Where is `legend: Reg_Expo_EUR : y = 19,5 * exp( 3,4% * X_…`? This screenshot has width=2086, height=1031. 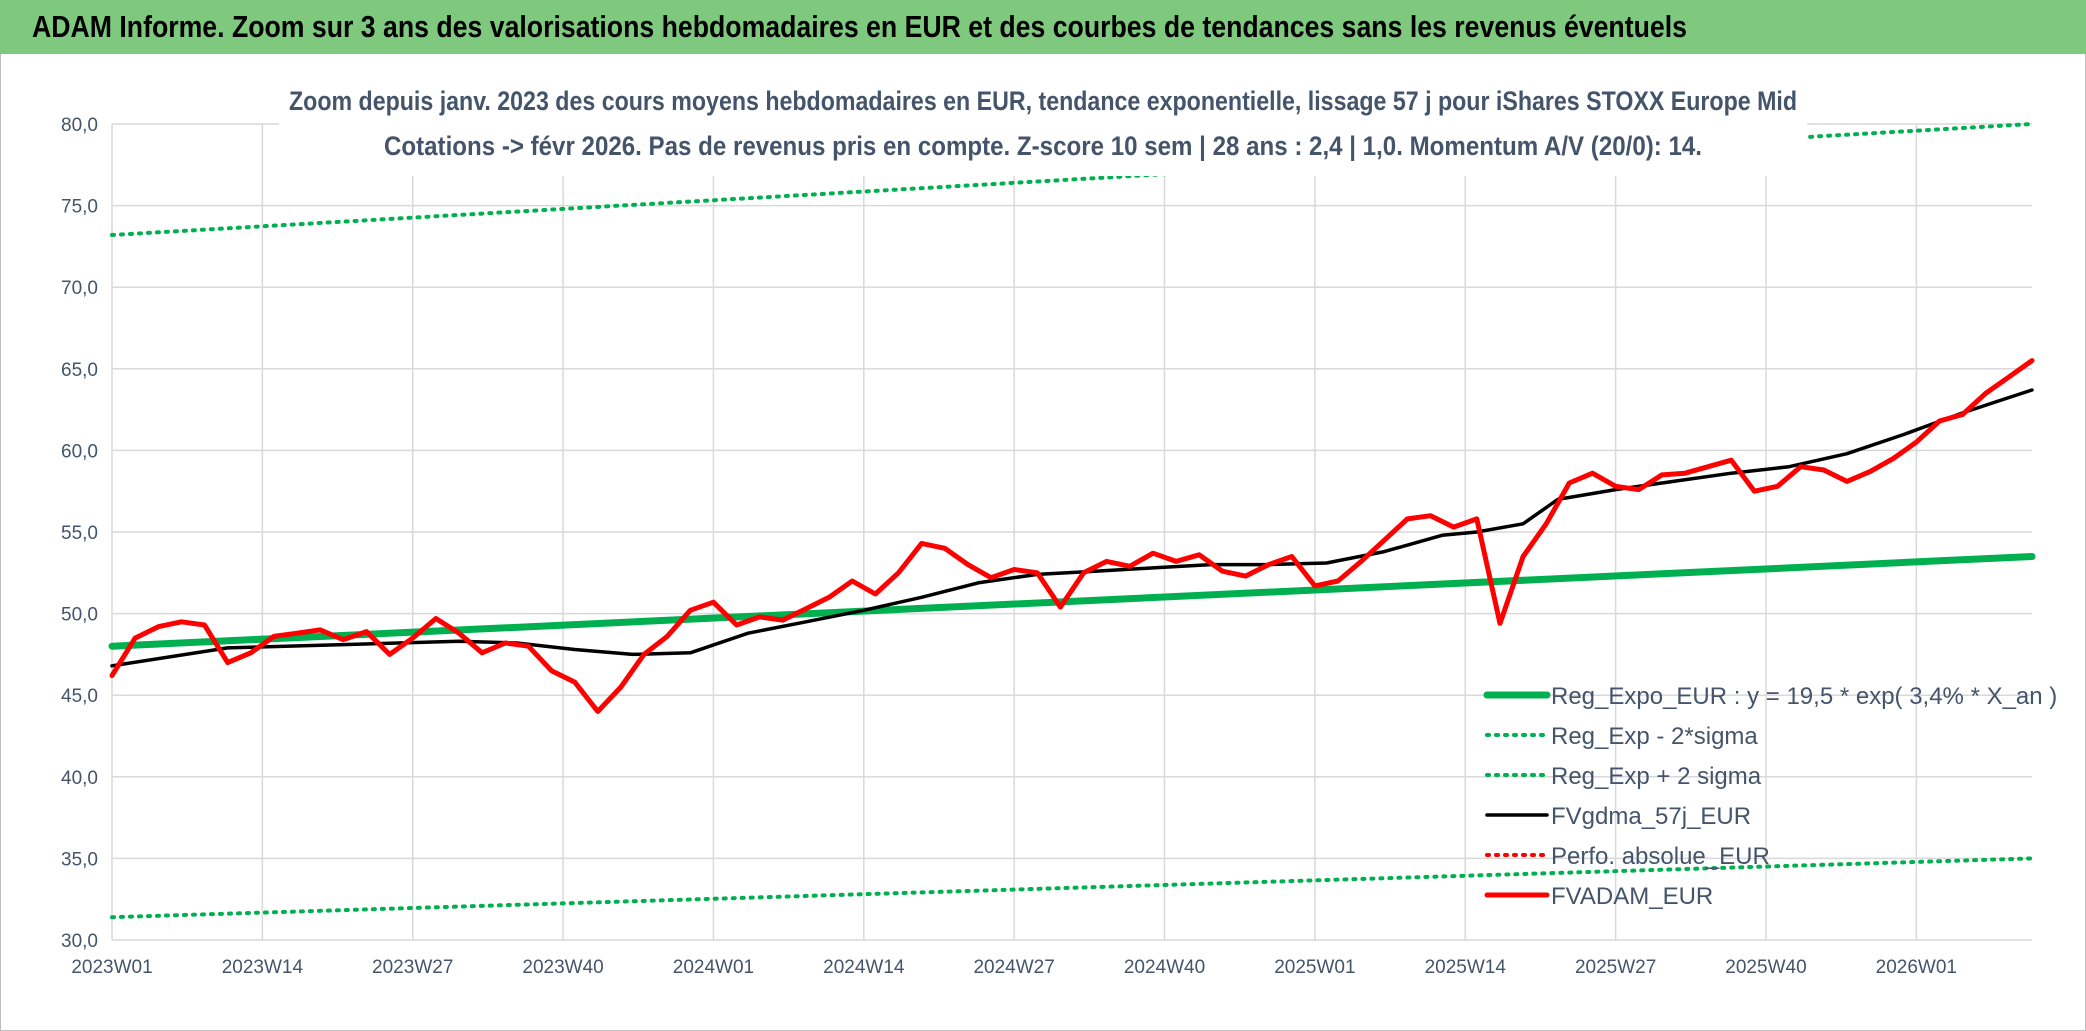 legend: Reg_Expo_EUR : y = 19,5 * exp( 3,4% * X_… is located at coordinates (1770, 796).